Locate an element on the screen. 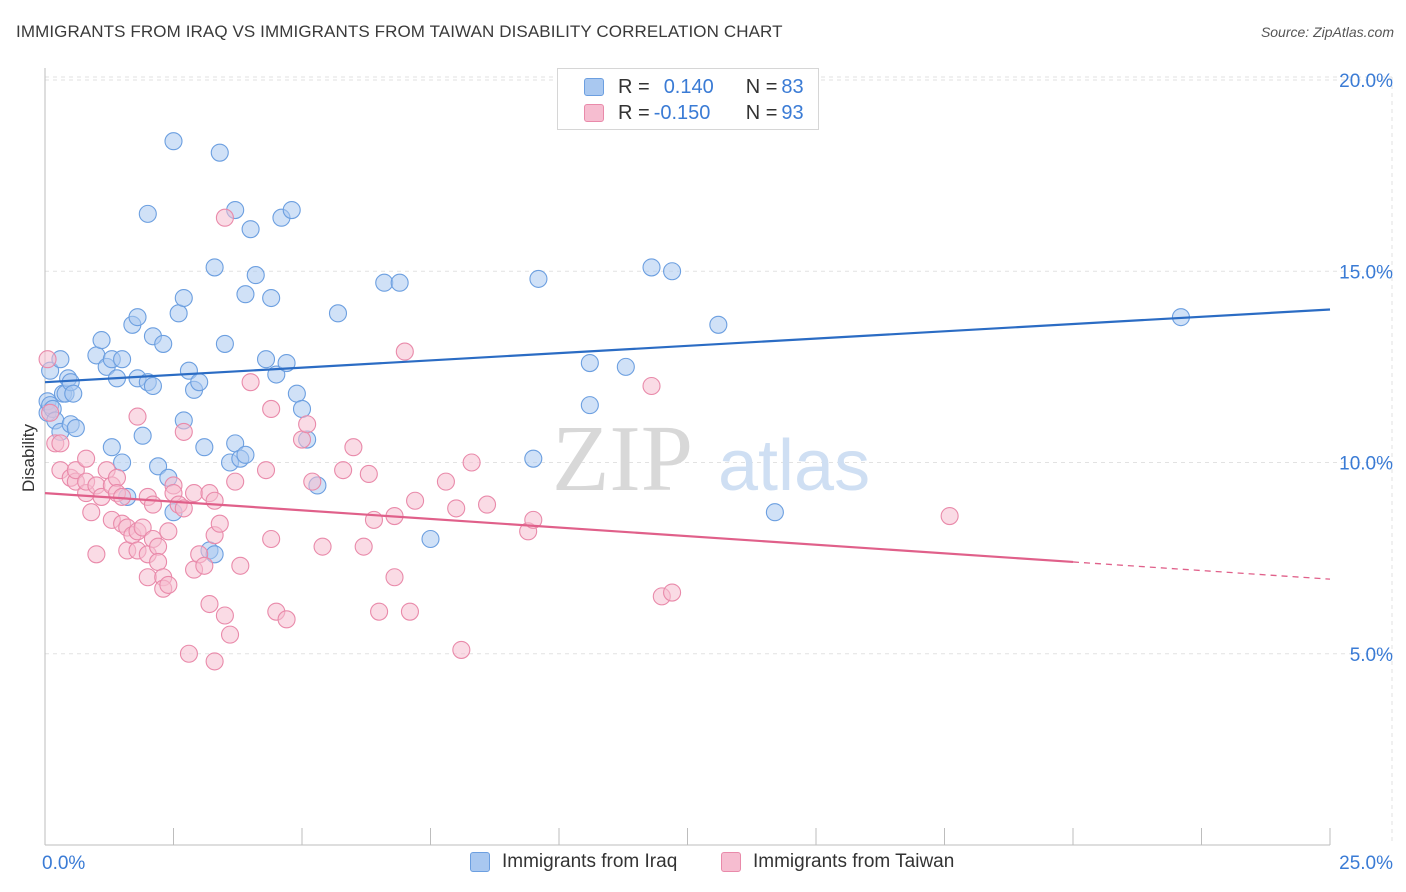 The width and height of the screenshot is (1406, 892). y-tick-label: 15.0% is located at coordinates (1366, 272).